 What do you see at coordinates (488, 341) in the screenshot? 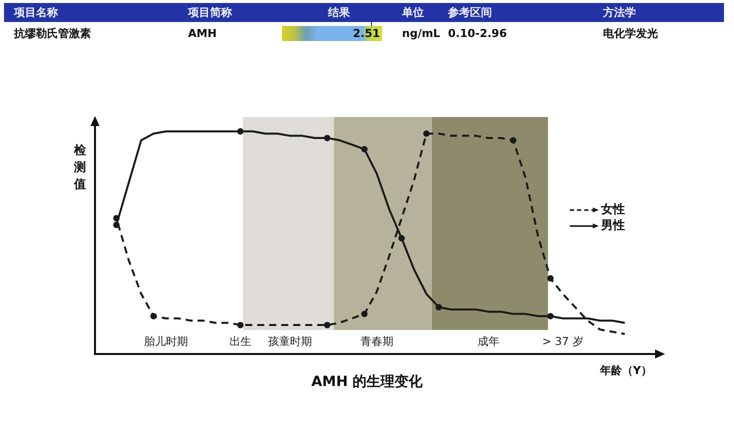
I see `x-tick-label: 成年` at bounding box center [488, 341].